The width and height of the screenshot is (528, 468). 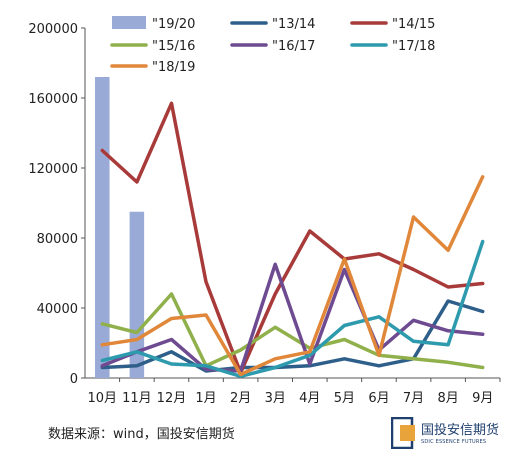 What do you see at coordinates (137, 398) in the screenshot?
I see `x-tick-label: 11月` at bounding box center [137, 398].